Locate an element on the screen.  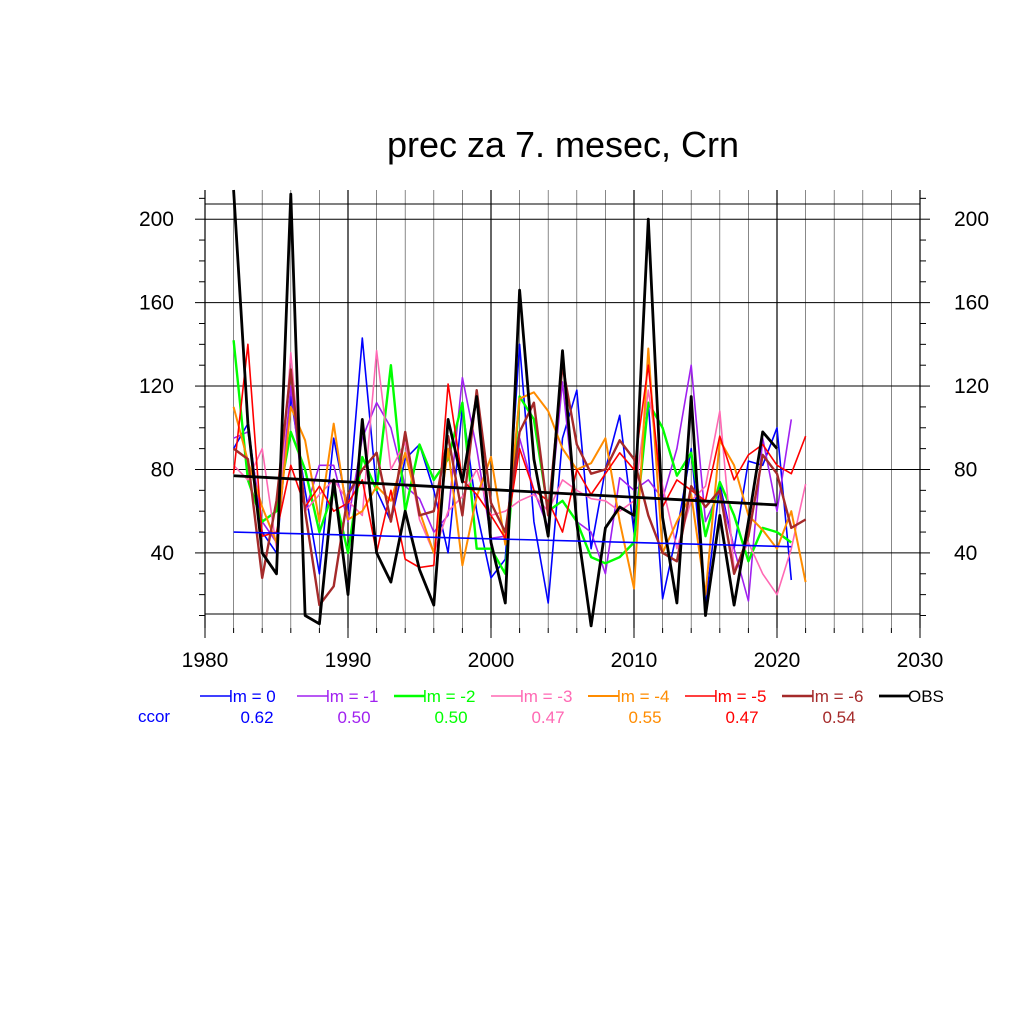
y-tick-label-right: 200 is located at coordinates (971, 219).